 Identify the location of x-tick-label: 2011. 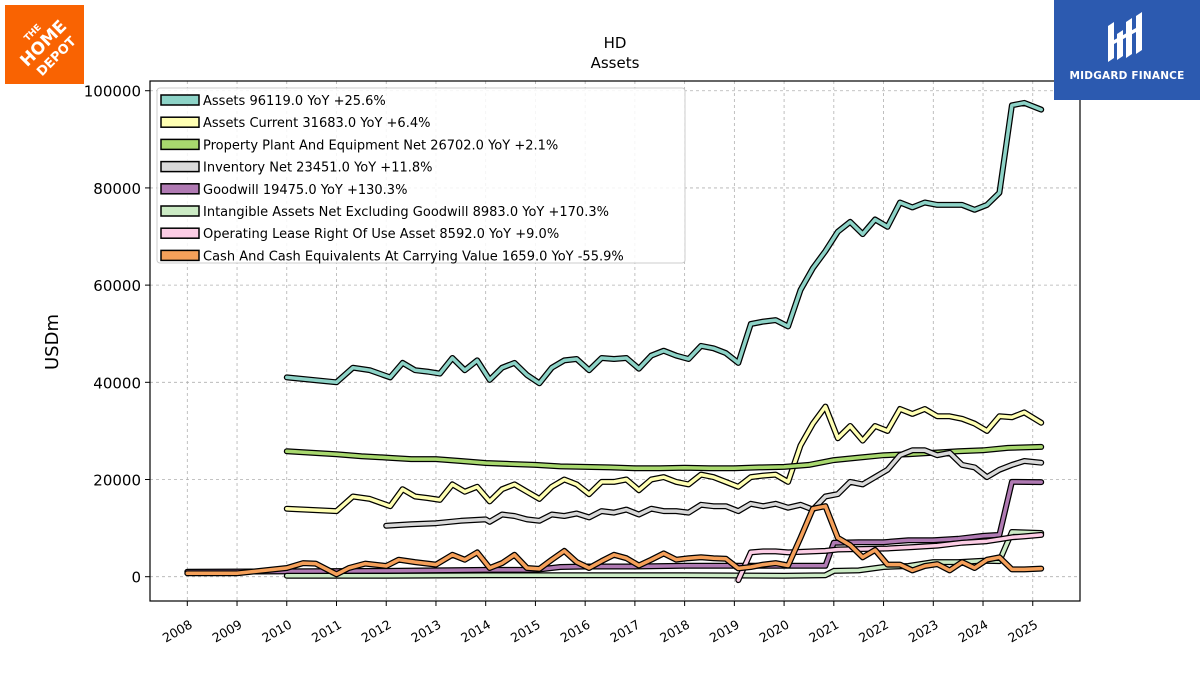
(326, 631).